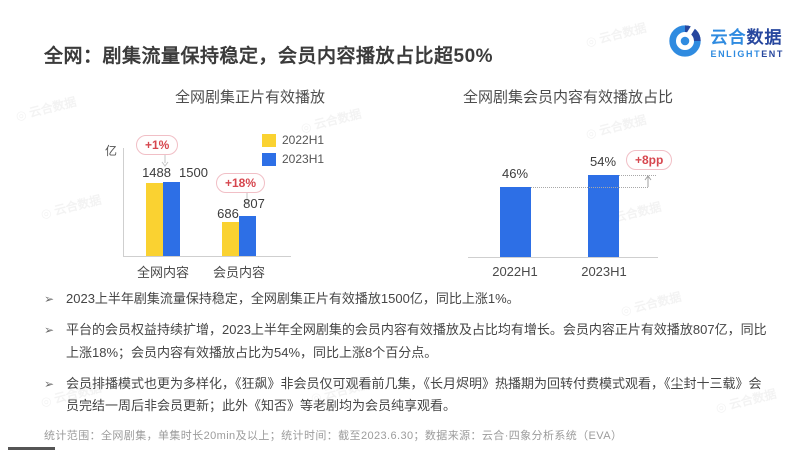 The image size is (800, 450). Describe the element at coordinates (241, 183) in the screenshot. I see `badge-growth-18pct: +18%` at that location.